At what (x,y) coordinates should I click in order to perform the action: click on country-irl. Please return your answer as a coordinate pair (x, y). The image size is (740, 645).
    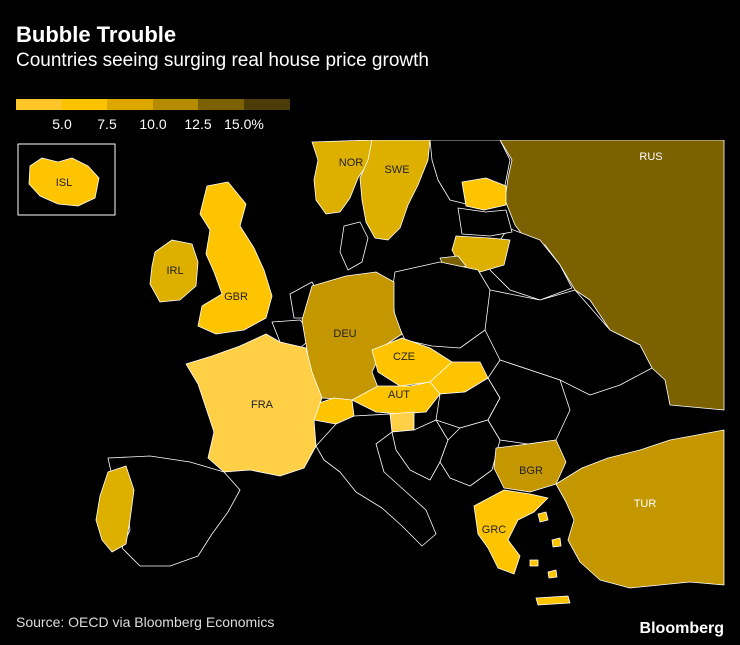
    Looking at the image, I should click on (174, 271).